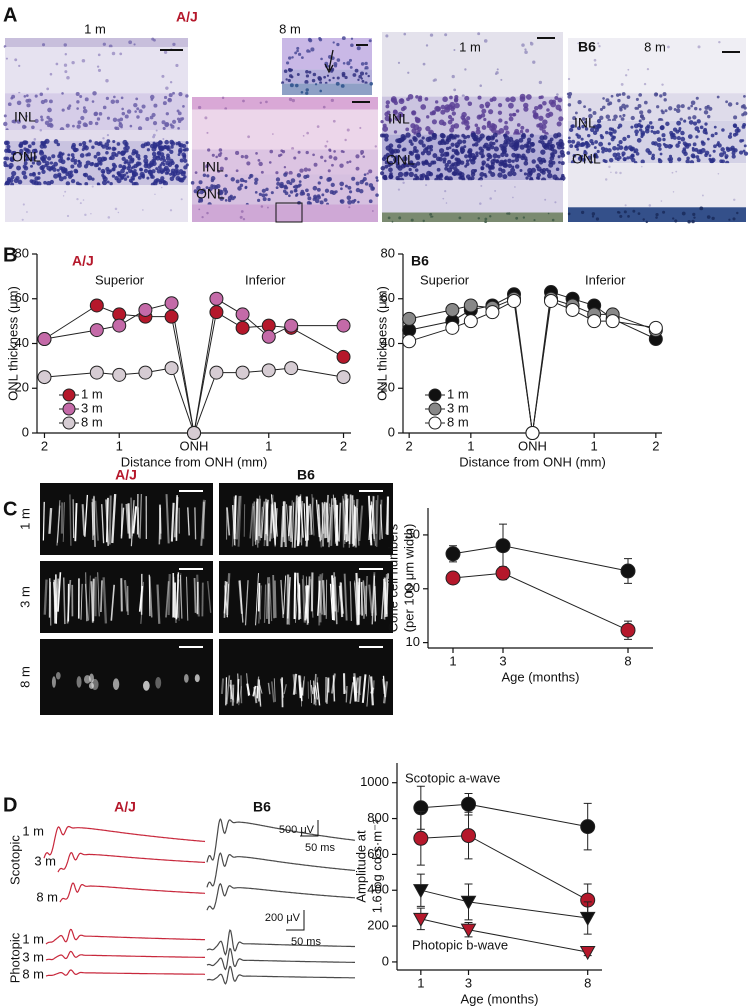 The image size is (750, 1007). Describe the element at coordinates (125, 936) in the screenshot. I see `erg-trace` at that location.